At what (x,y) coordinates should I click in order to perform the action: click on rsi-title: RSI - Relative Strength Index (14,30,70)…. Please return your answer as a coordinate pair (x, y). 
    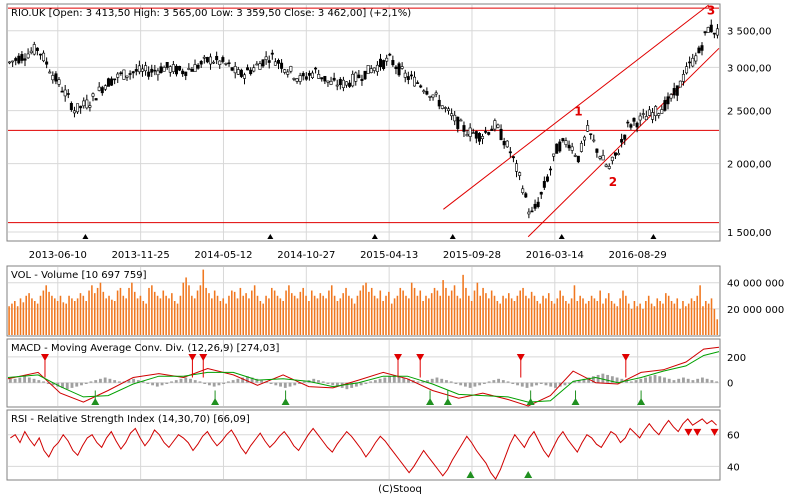
    Looking at the image, I should click on (130, 419).